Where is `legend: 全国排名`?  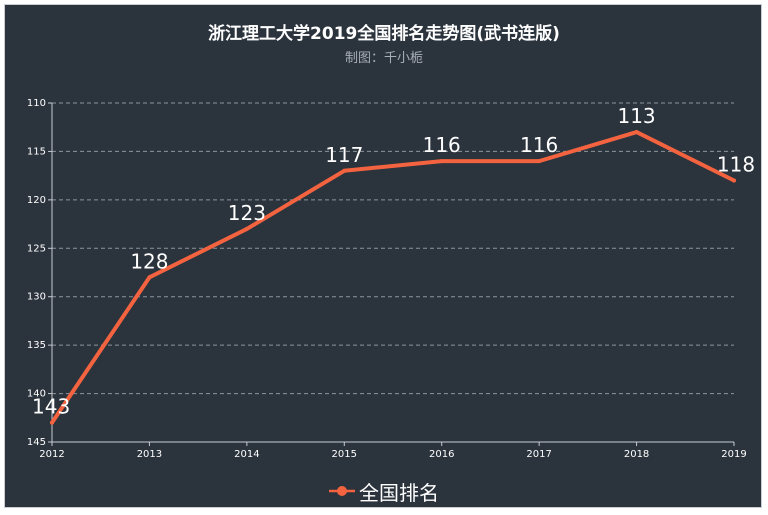
legend: 全国排名 is located at coordinates (384, 491).